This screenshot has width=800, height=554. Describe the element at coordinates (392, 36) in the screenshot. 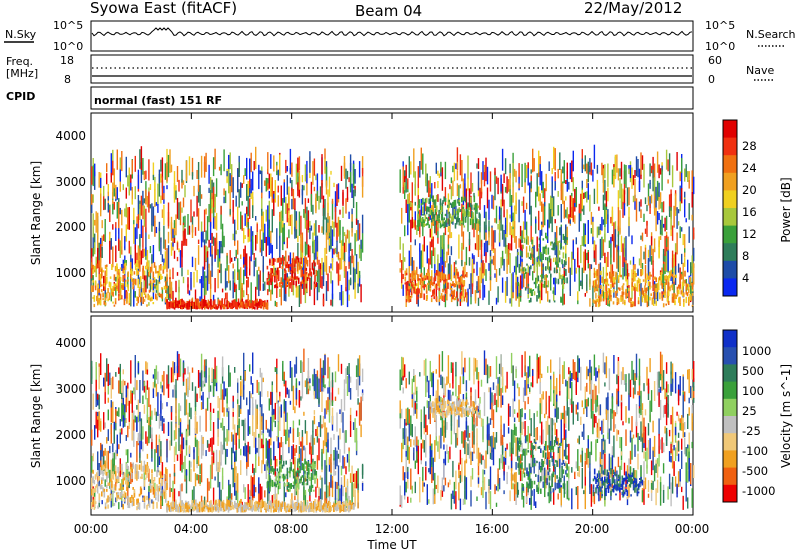

I see `noise-panel-frame` at that location.